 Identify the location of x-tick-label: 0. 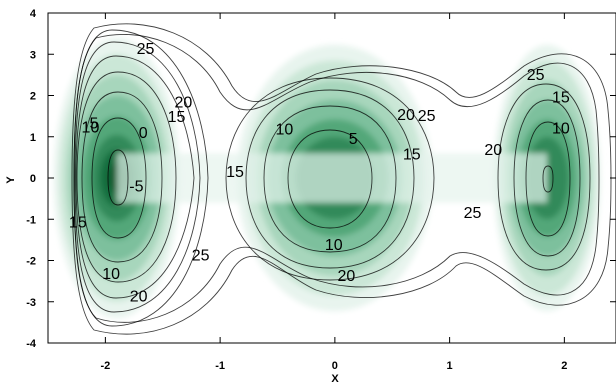
(335, 366).